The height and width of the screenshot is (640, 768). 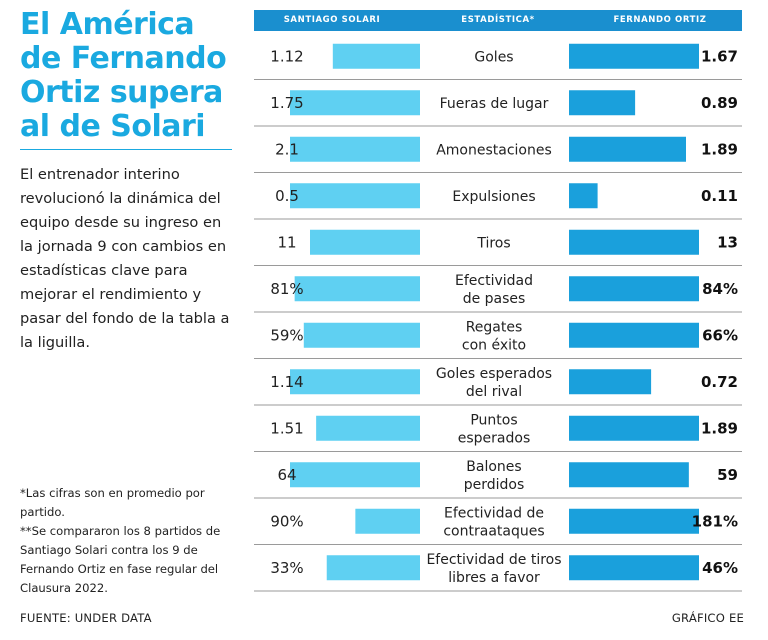 What do you see at coordinates (287, 196) in the screenshot?
I see `value-solari: 0.5` at bounding box center [287, 196].